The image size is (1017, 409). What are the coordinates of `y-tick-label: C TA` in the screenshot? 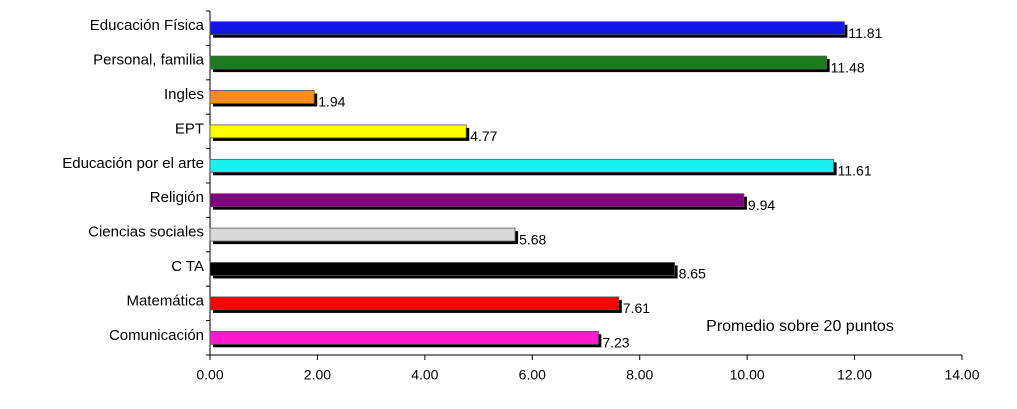 It's located at (187, 266).